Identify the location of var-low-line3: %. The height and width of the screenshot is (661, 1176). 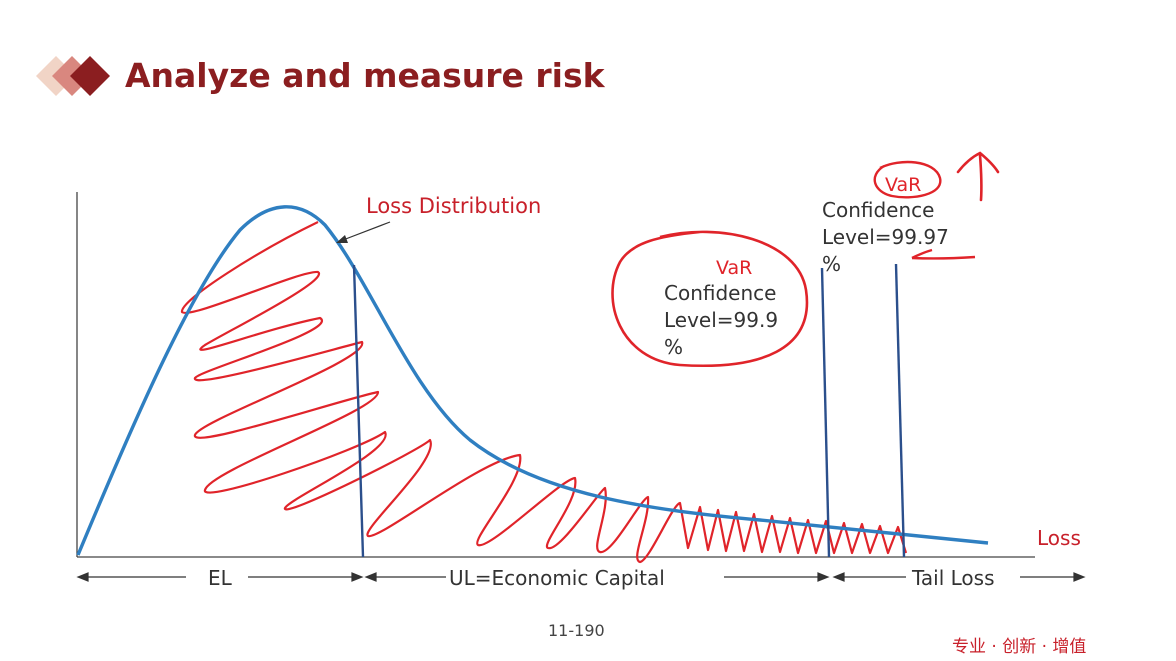
(673, 347).